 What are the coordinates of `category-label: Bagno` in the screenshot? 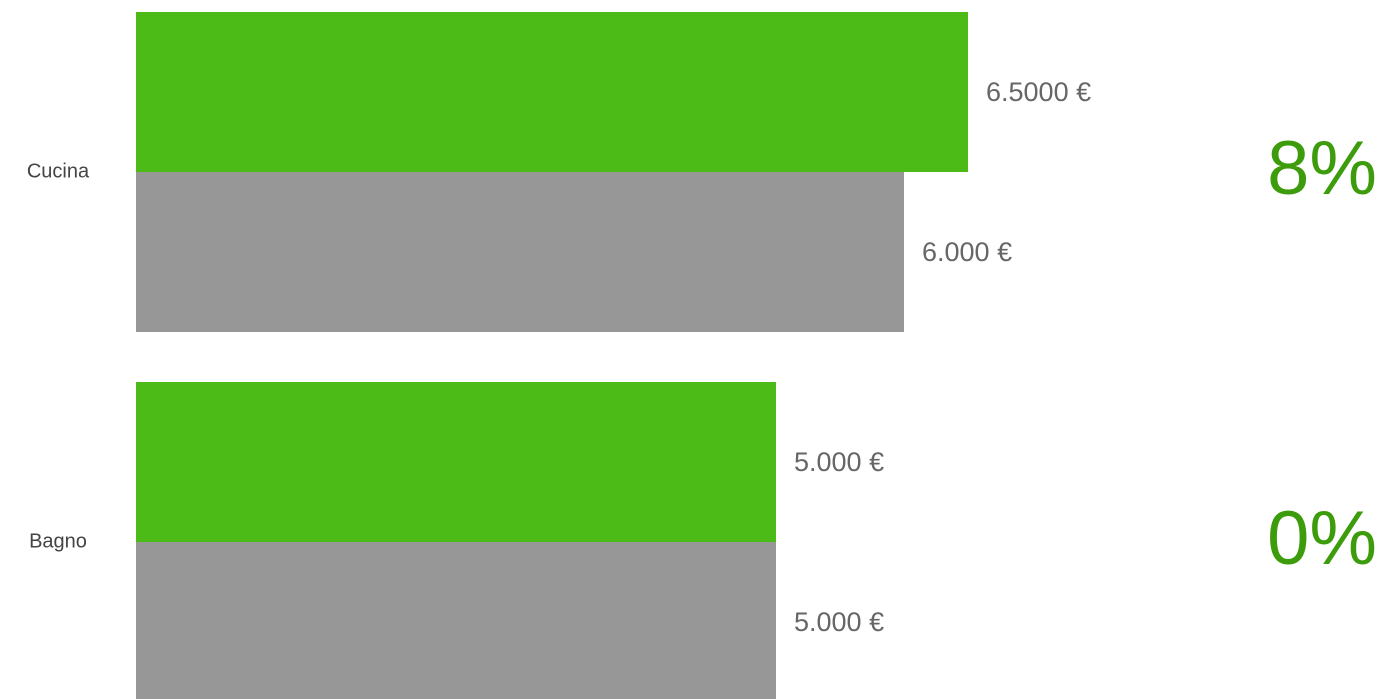 It's located at (58, 541).